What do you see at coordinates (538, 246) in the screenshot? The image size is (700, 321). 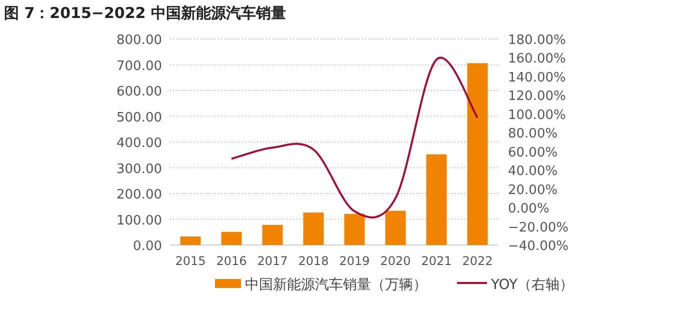 I see `y2-tick-label: −40.00%` at bounding box center [538, 246].